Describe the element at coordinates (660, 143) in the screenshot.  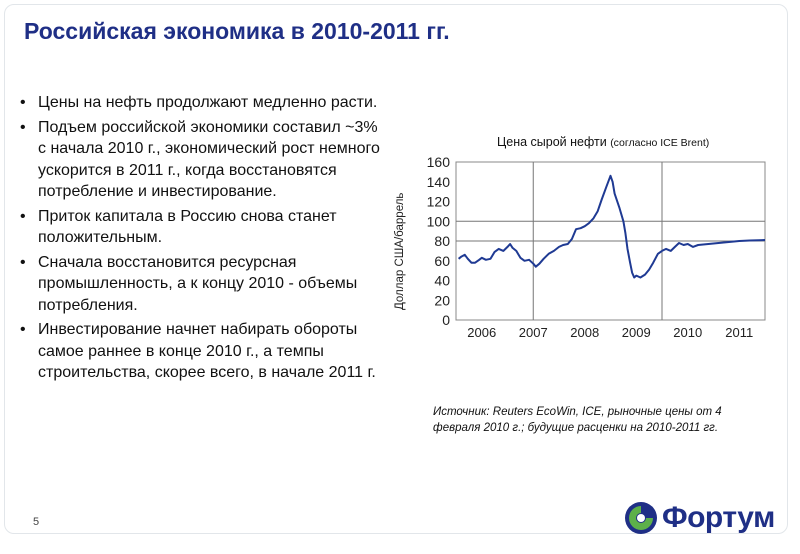
I see `chart-title-note: (согласно ICE Brent)` at that location.